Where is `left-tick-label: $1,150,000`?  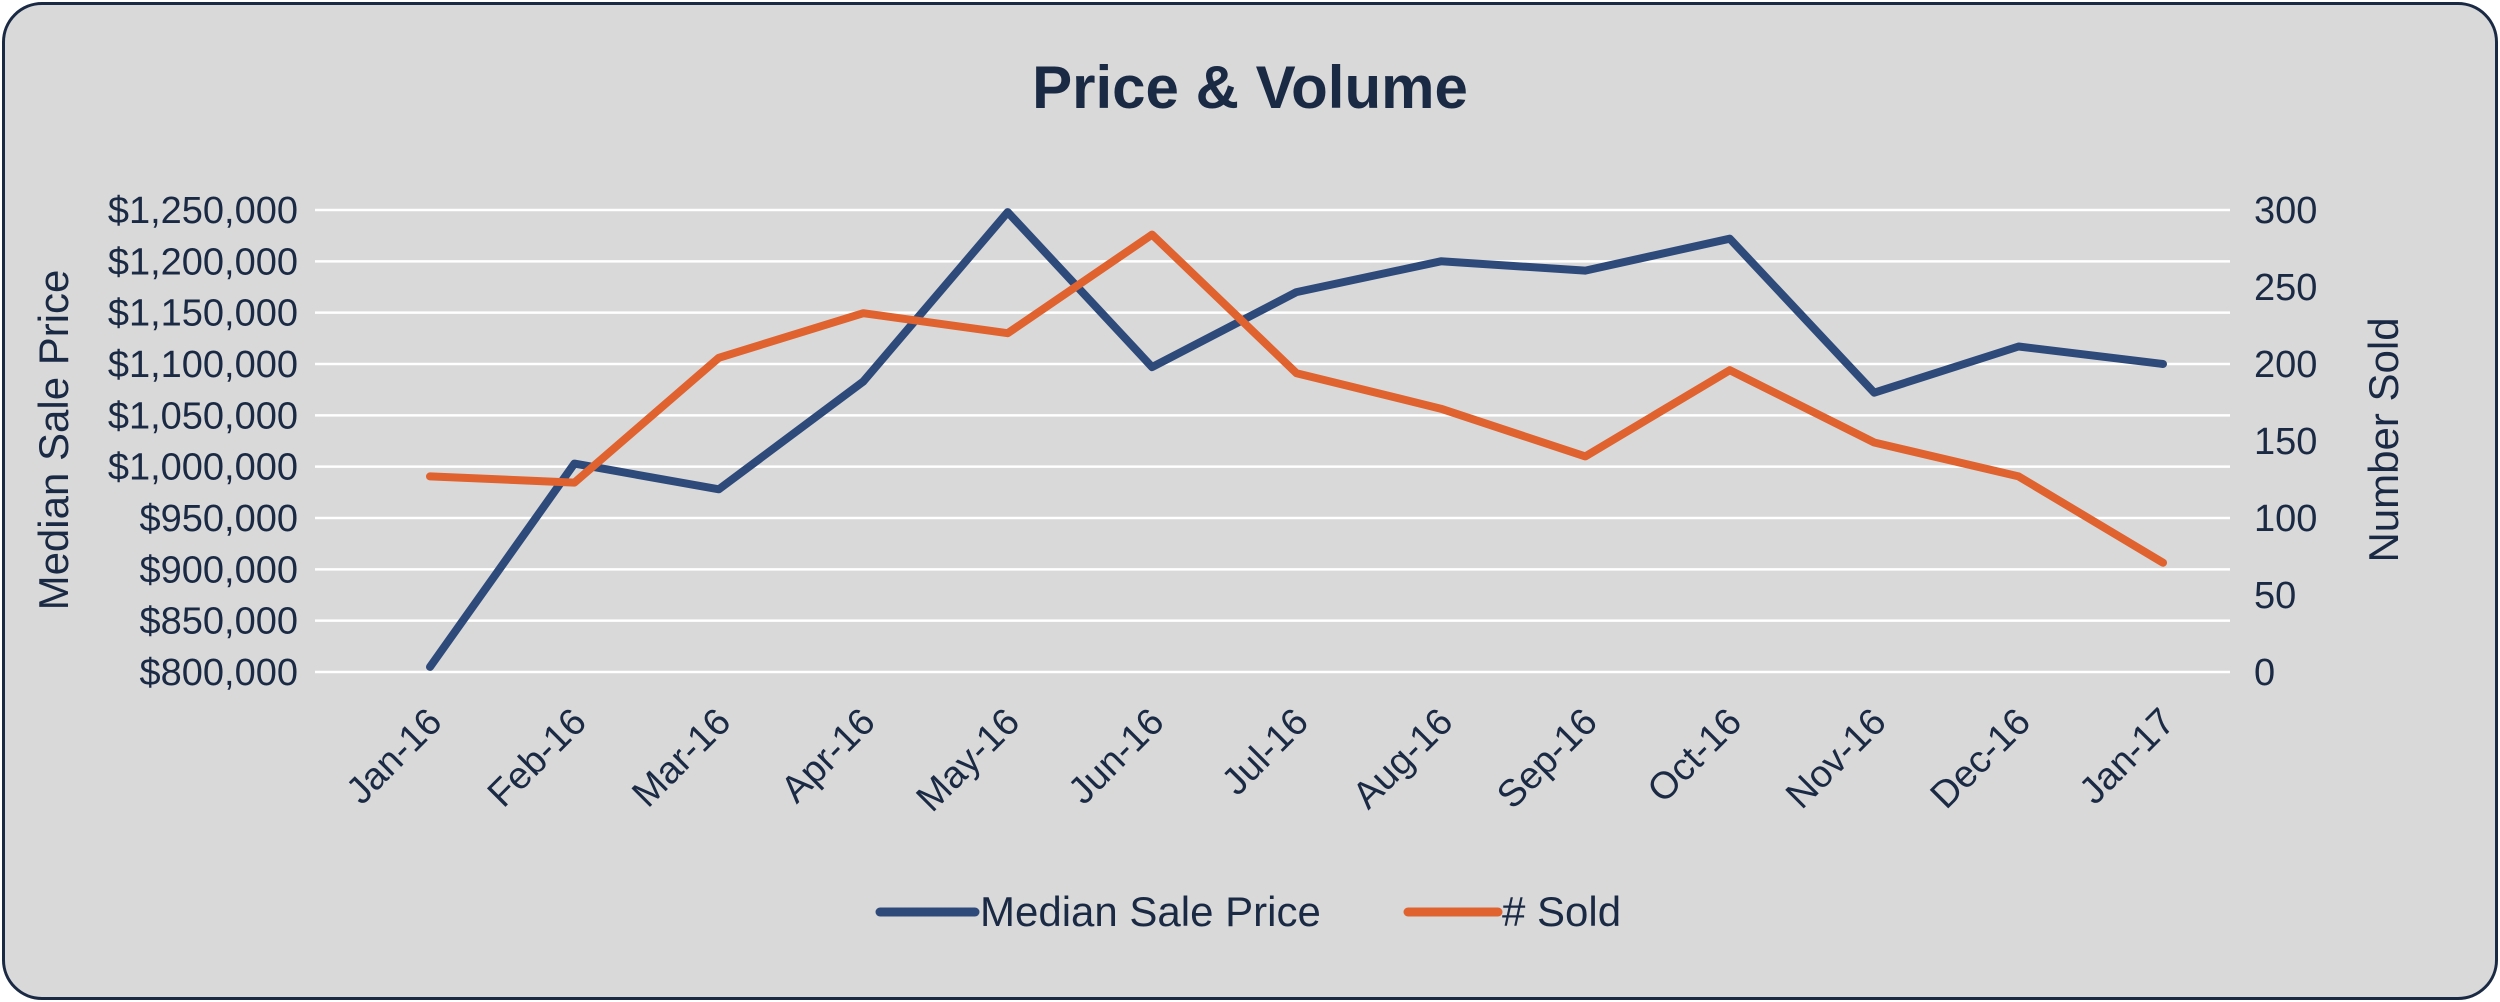
left-tick-label: $1,150,000 is located at coordinates (203, 314).